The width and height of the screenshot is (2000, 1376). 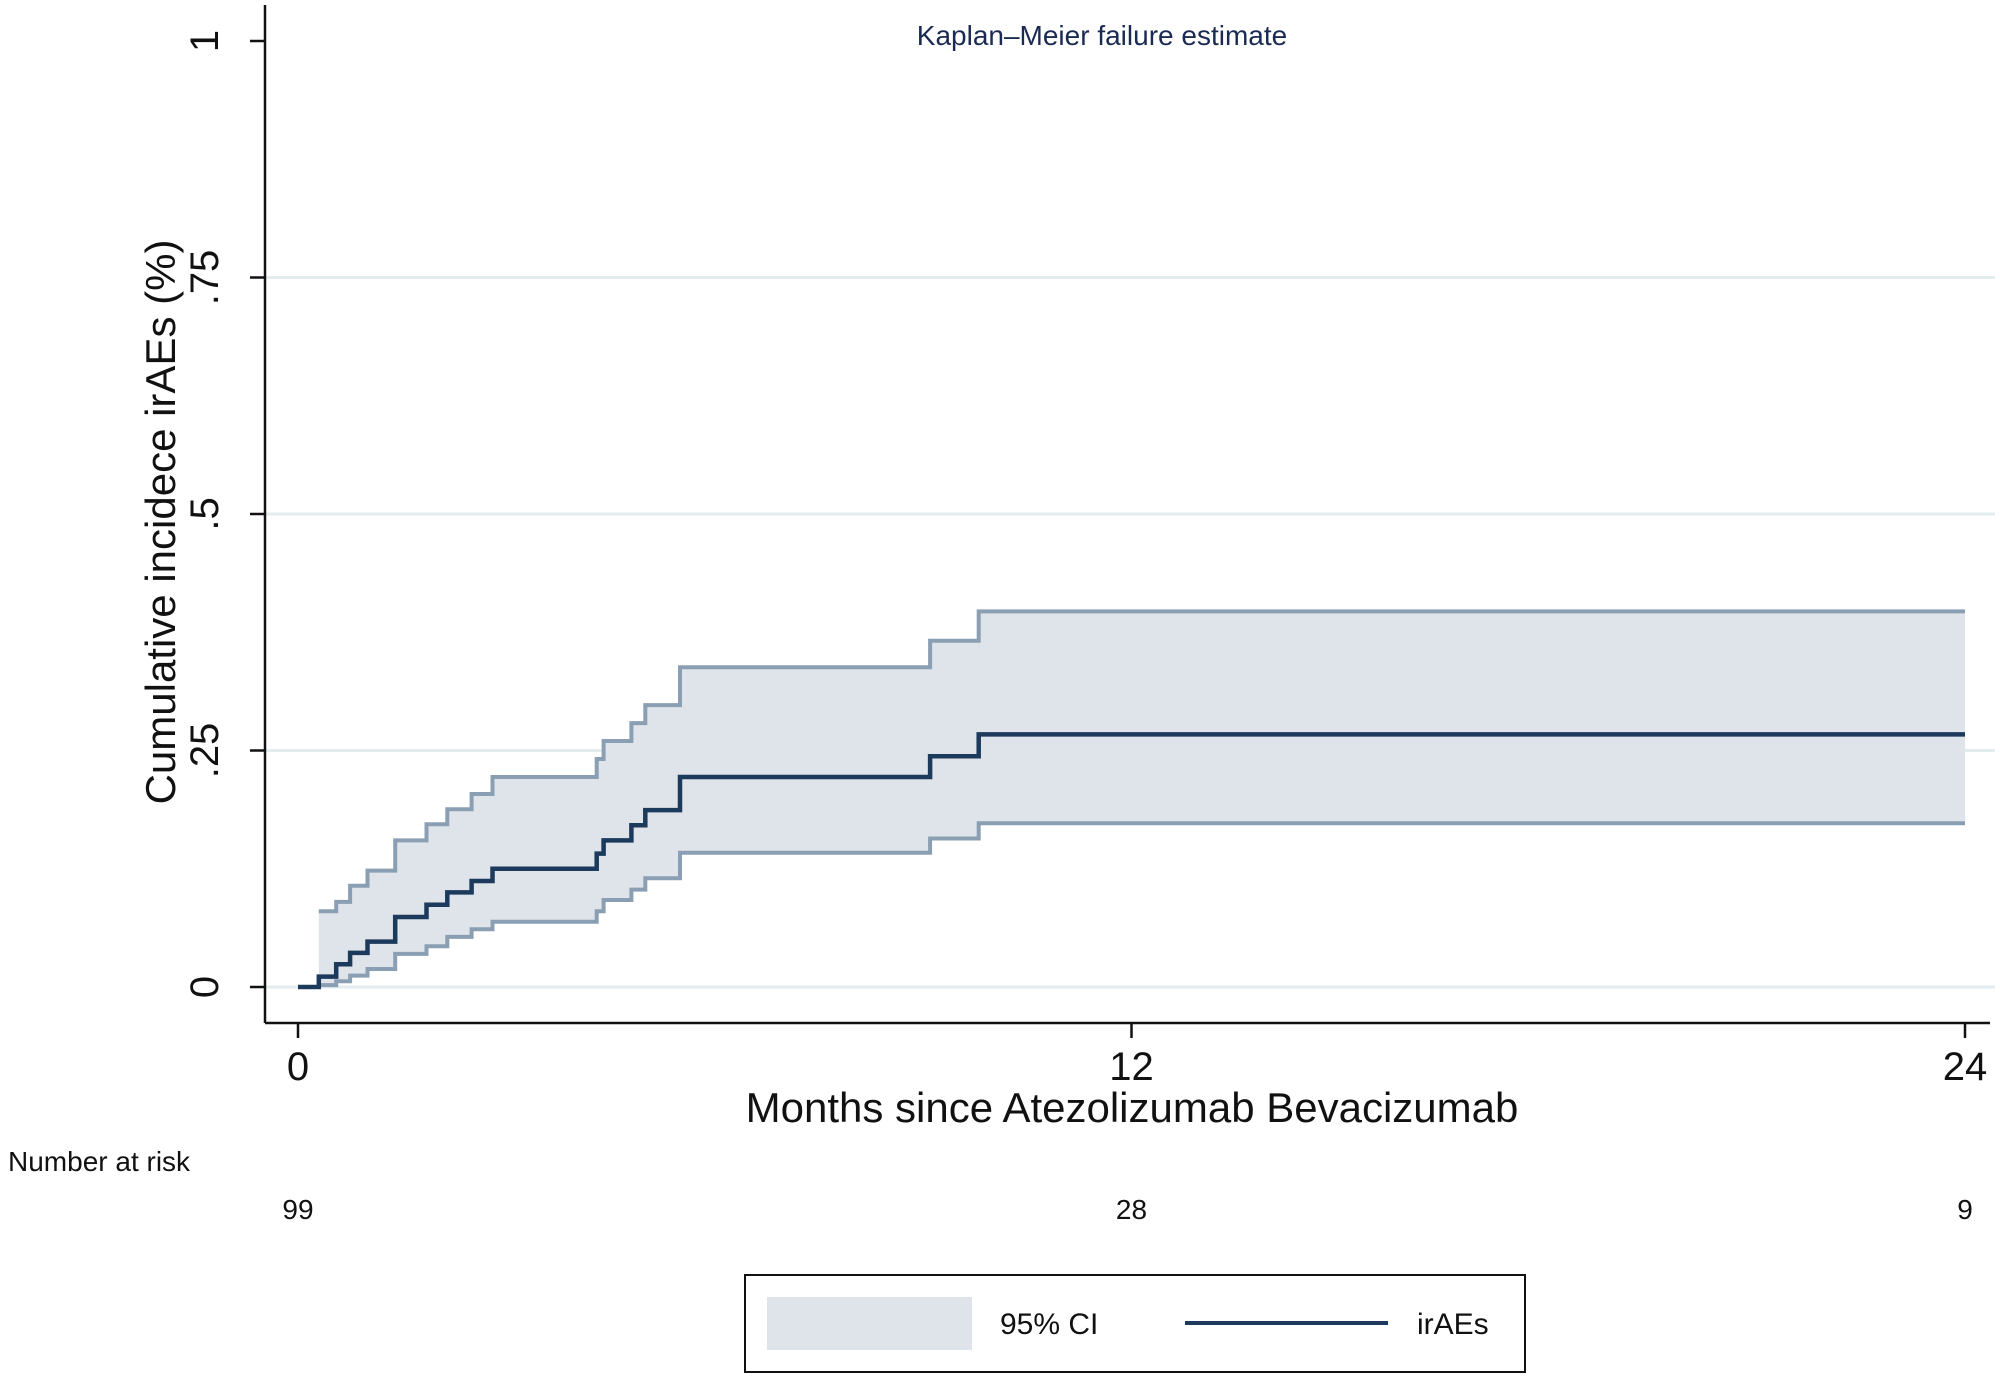 I want to click on x-tick-label: 12, so click(x=1131, y=1067).